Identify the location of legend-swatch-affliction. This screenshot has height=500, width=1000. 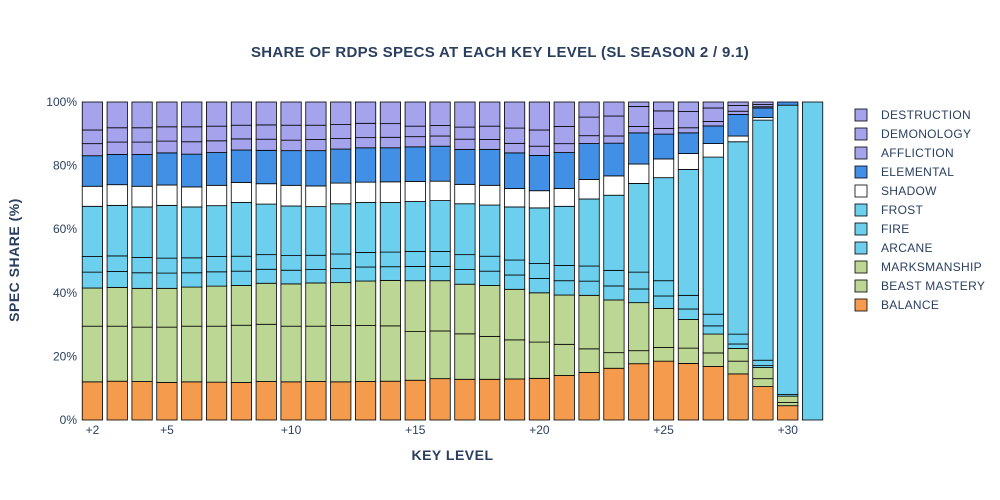
(861, 153).